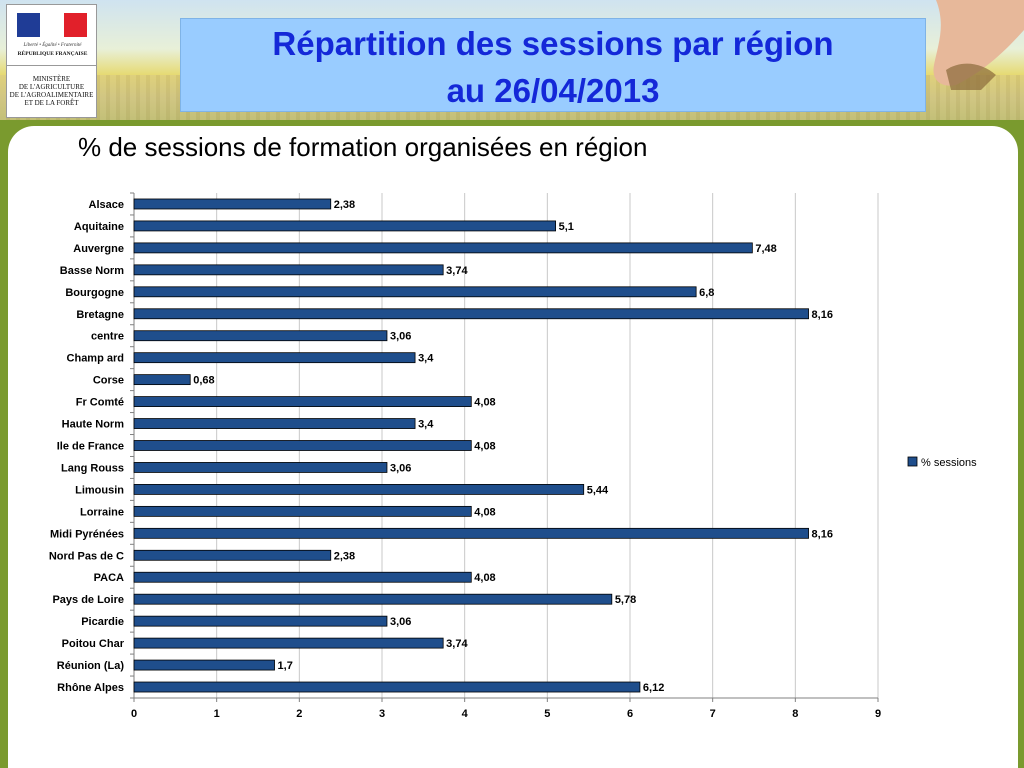 This screenshot has width=1024, height=768. Describe the element at coordinates (102, 512) in the screenshot. I see `y-tick-label: Lorraine` at that location.